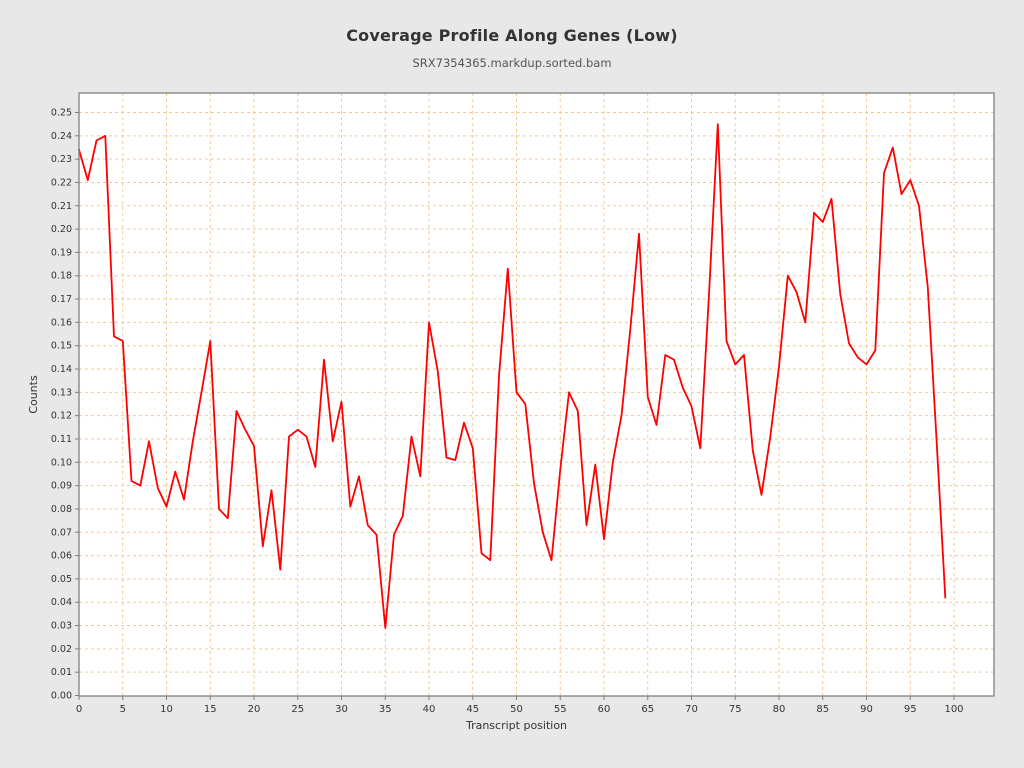 The width and height of the screenshot is (1024, 768). What do you see at coordinates (123, 709) in the screenshot?
I see `x-tick-label: 5` at bounding box center [123, 709].